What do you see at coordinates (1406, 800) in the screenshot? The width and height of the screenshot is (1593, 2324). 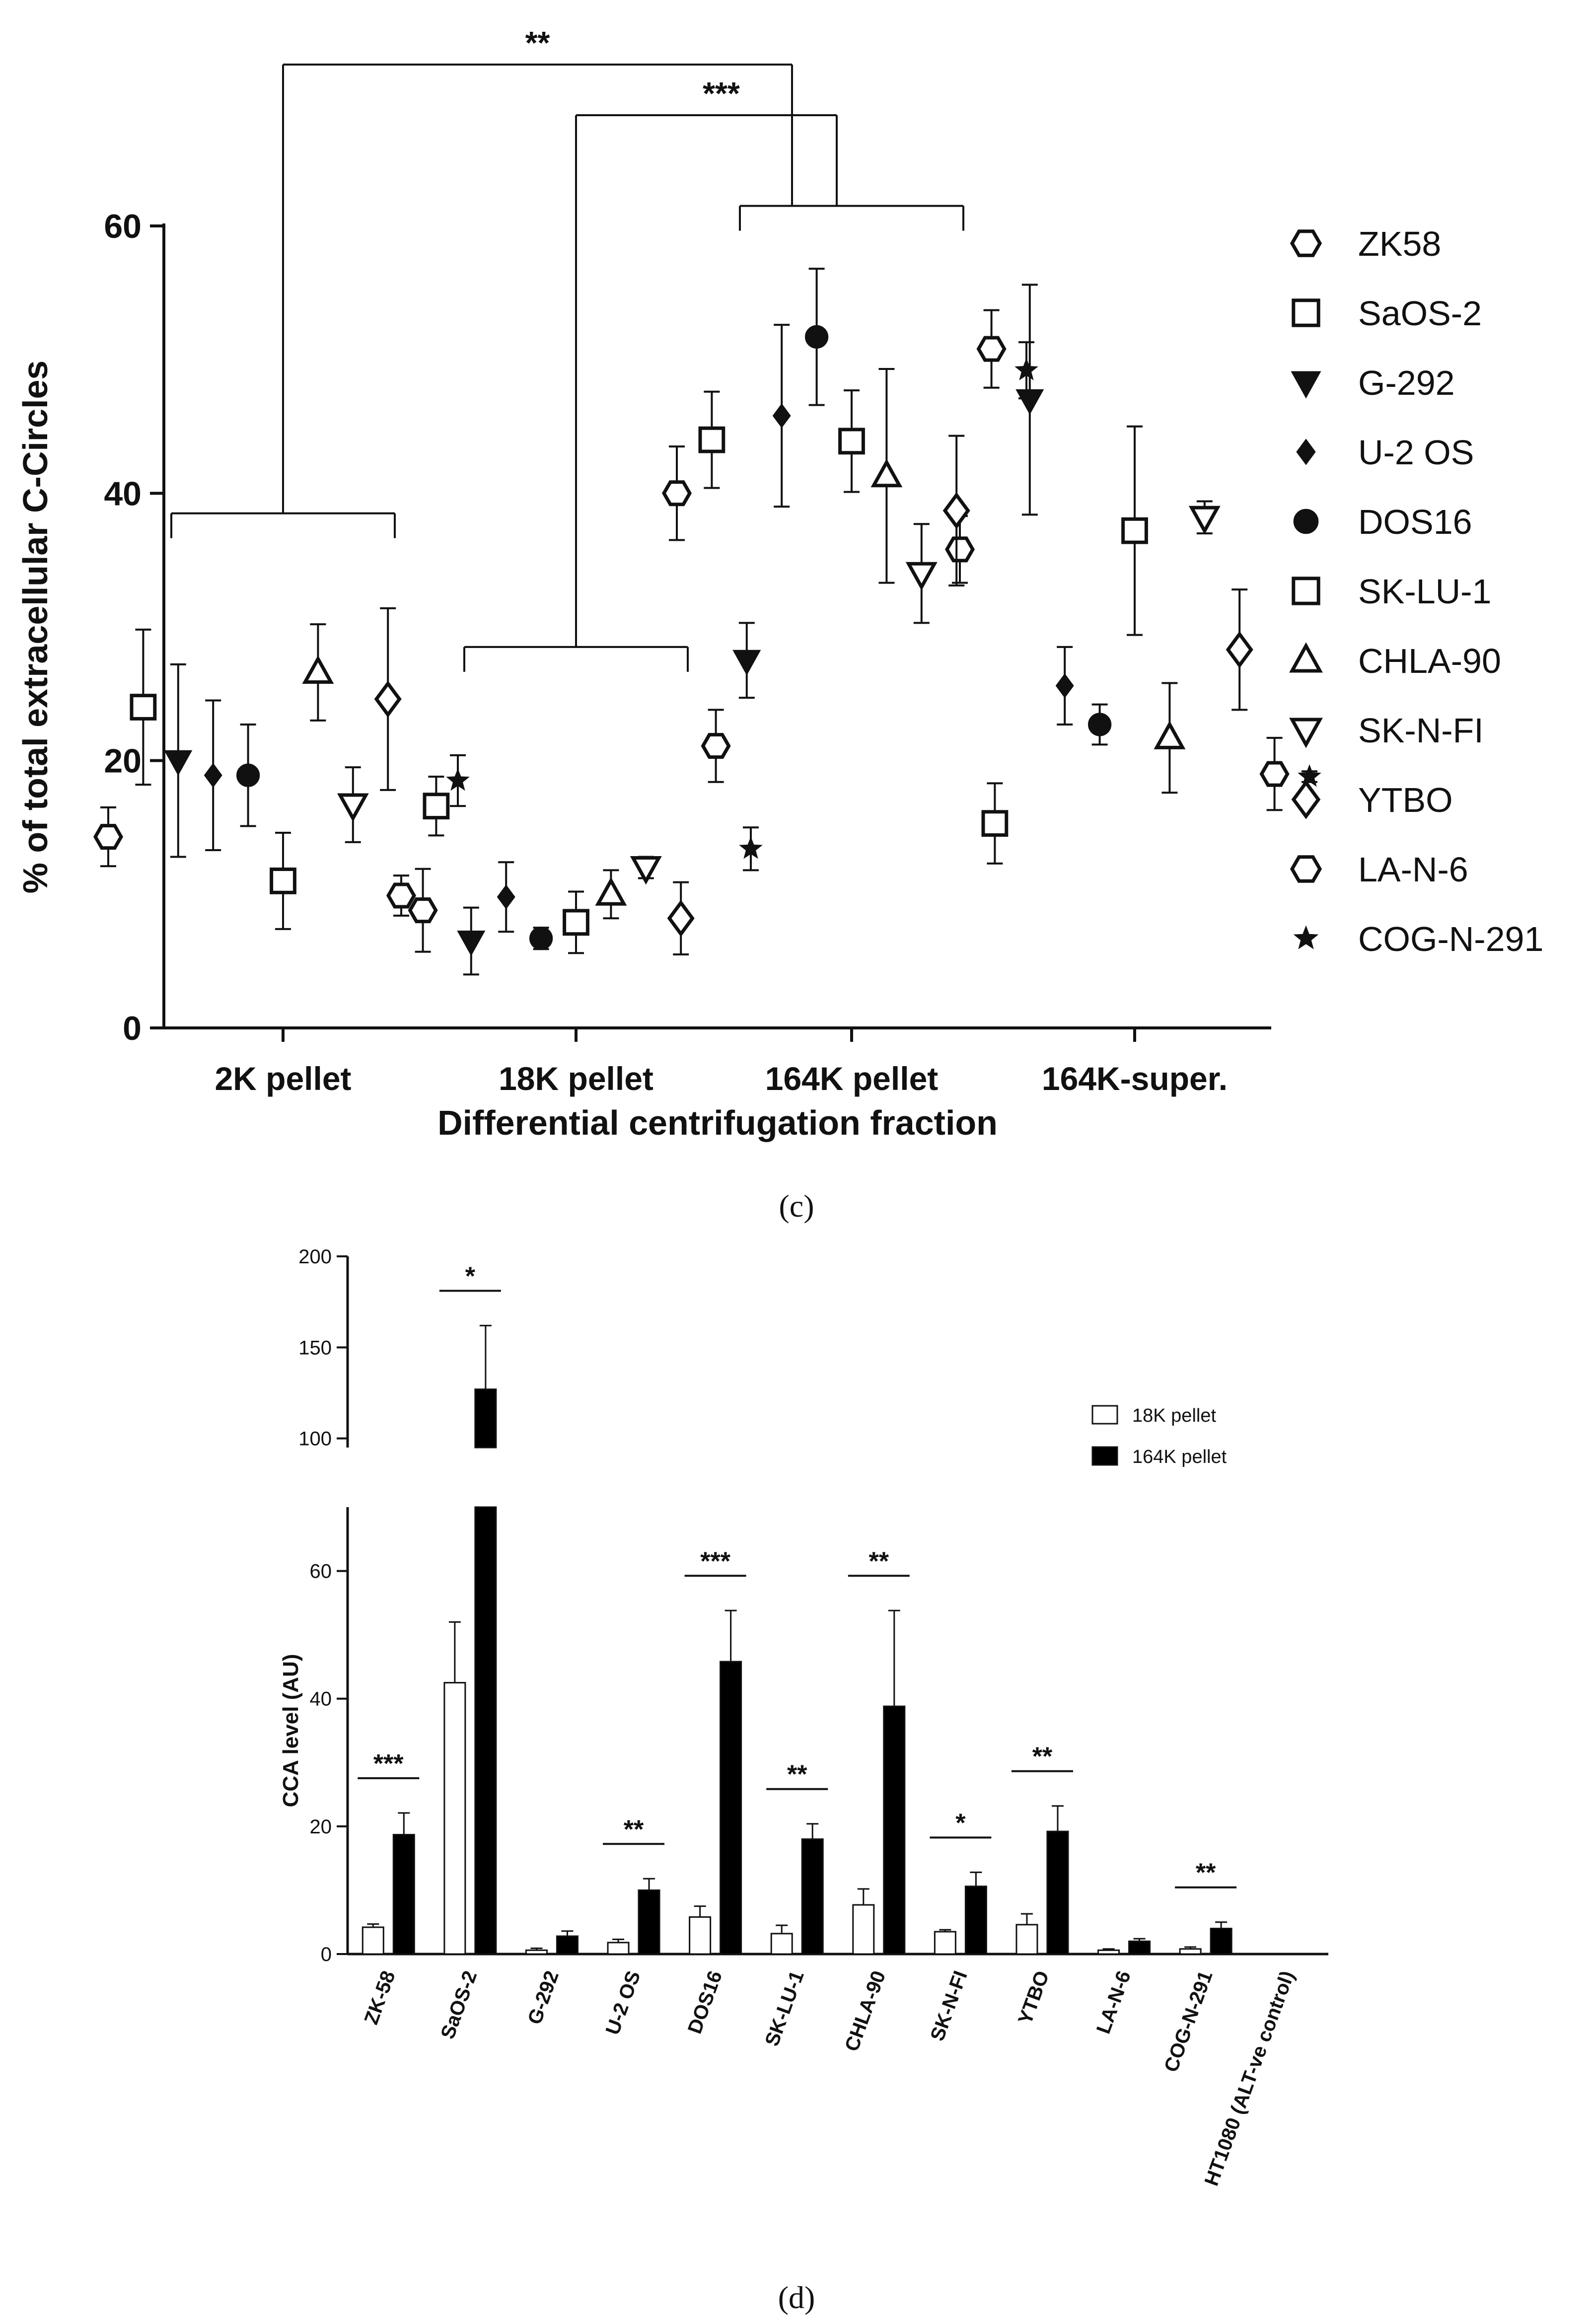 I see `legend-label: YTBO` at bounding box center [1406, 800].